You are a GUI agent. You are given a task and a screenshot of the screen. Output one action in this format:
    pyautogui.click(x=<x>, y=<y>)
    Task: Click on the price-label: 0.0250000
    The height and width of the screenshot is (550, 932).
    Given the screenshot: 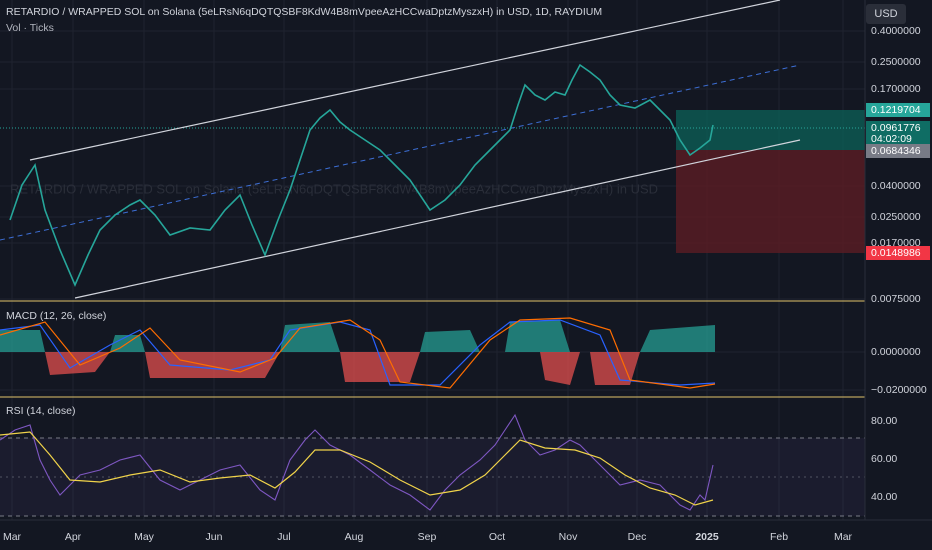 What is the action you would take?
    pyautogui.click(x=896, y=217)
    